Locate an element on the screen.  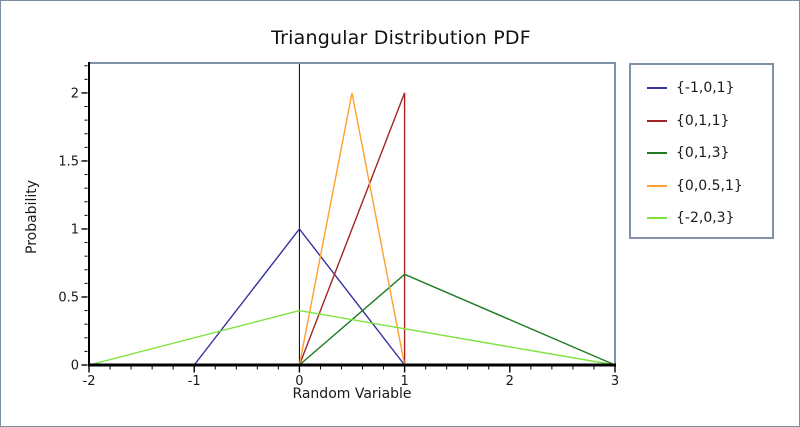
x-tick-label: -2 is located at coordinates (89, 381).